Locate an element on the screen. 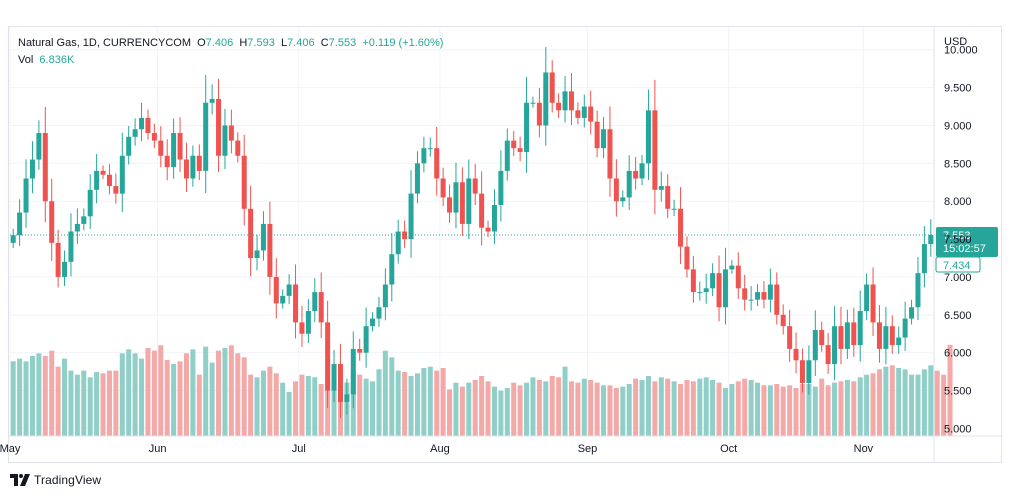 The height and width of the screenshot is (498, 1012). open-value: 7.406 is located at coordinates (219, 43).